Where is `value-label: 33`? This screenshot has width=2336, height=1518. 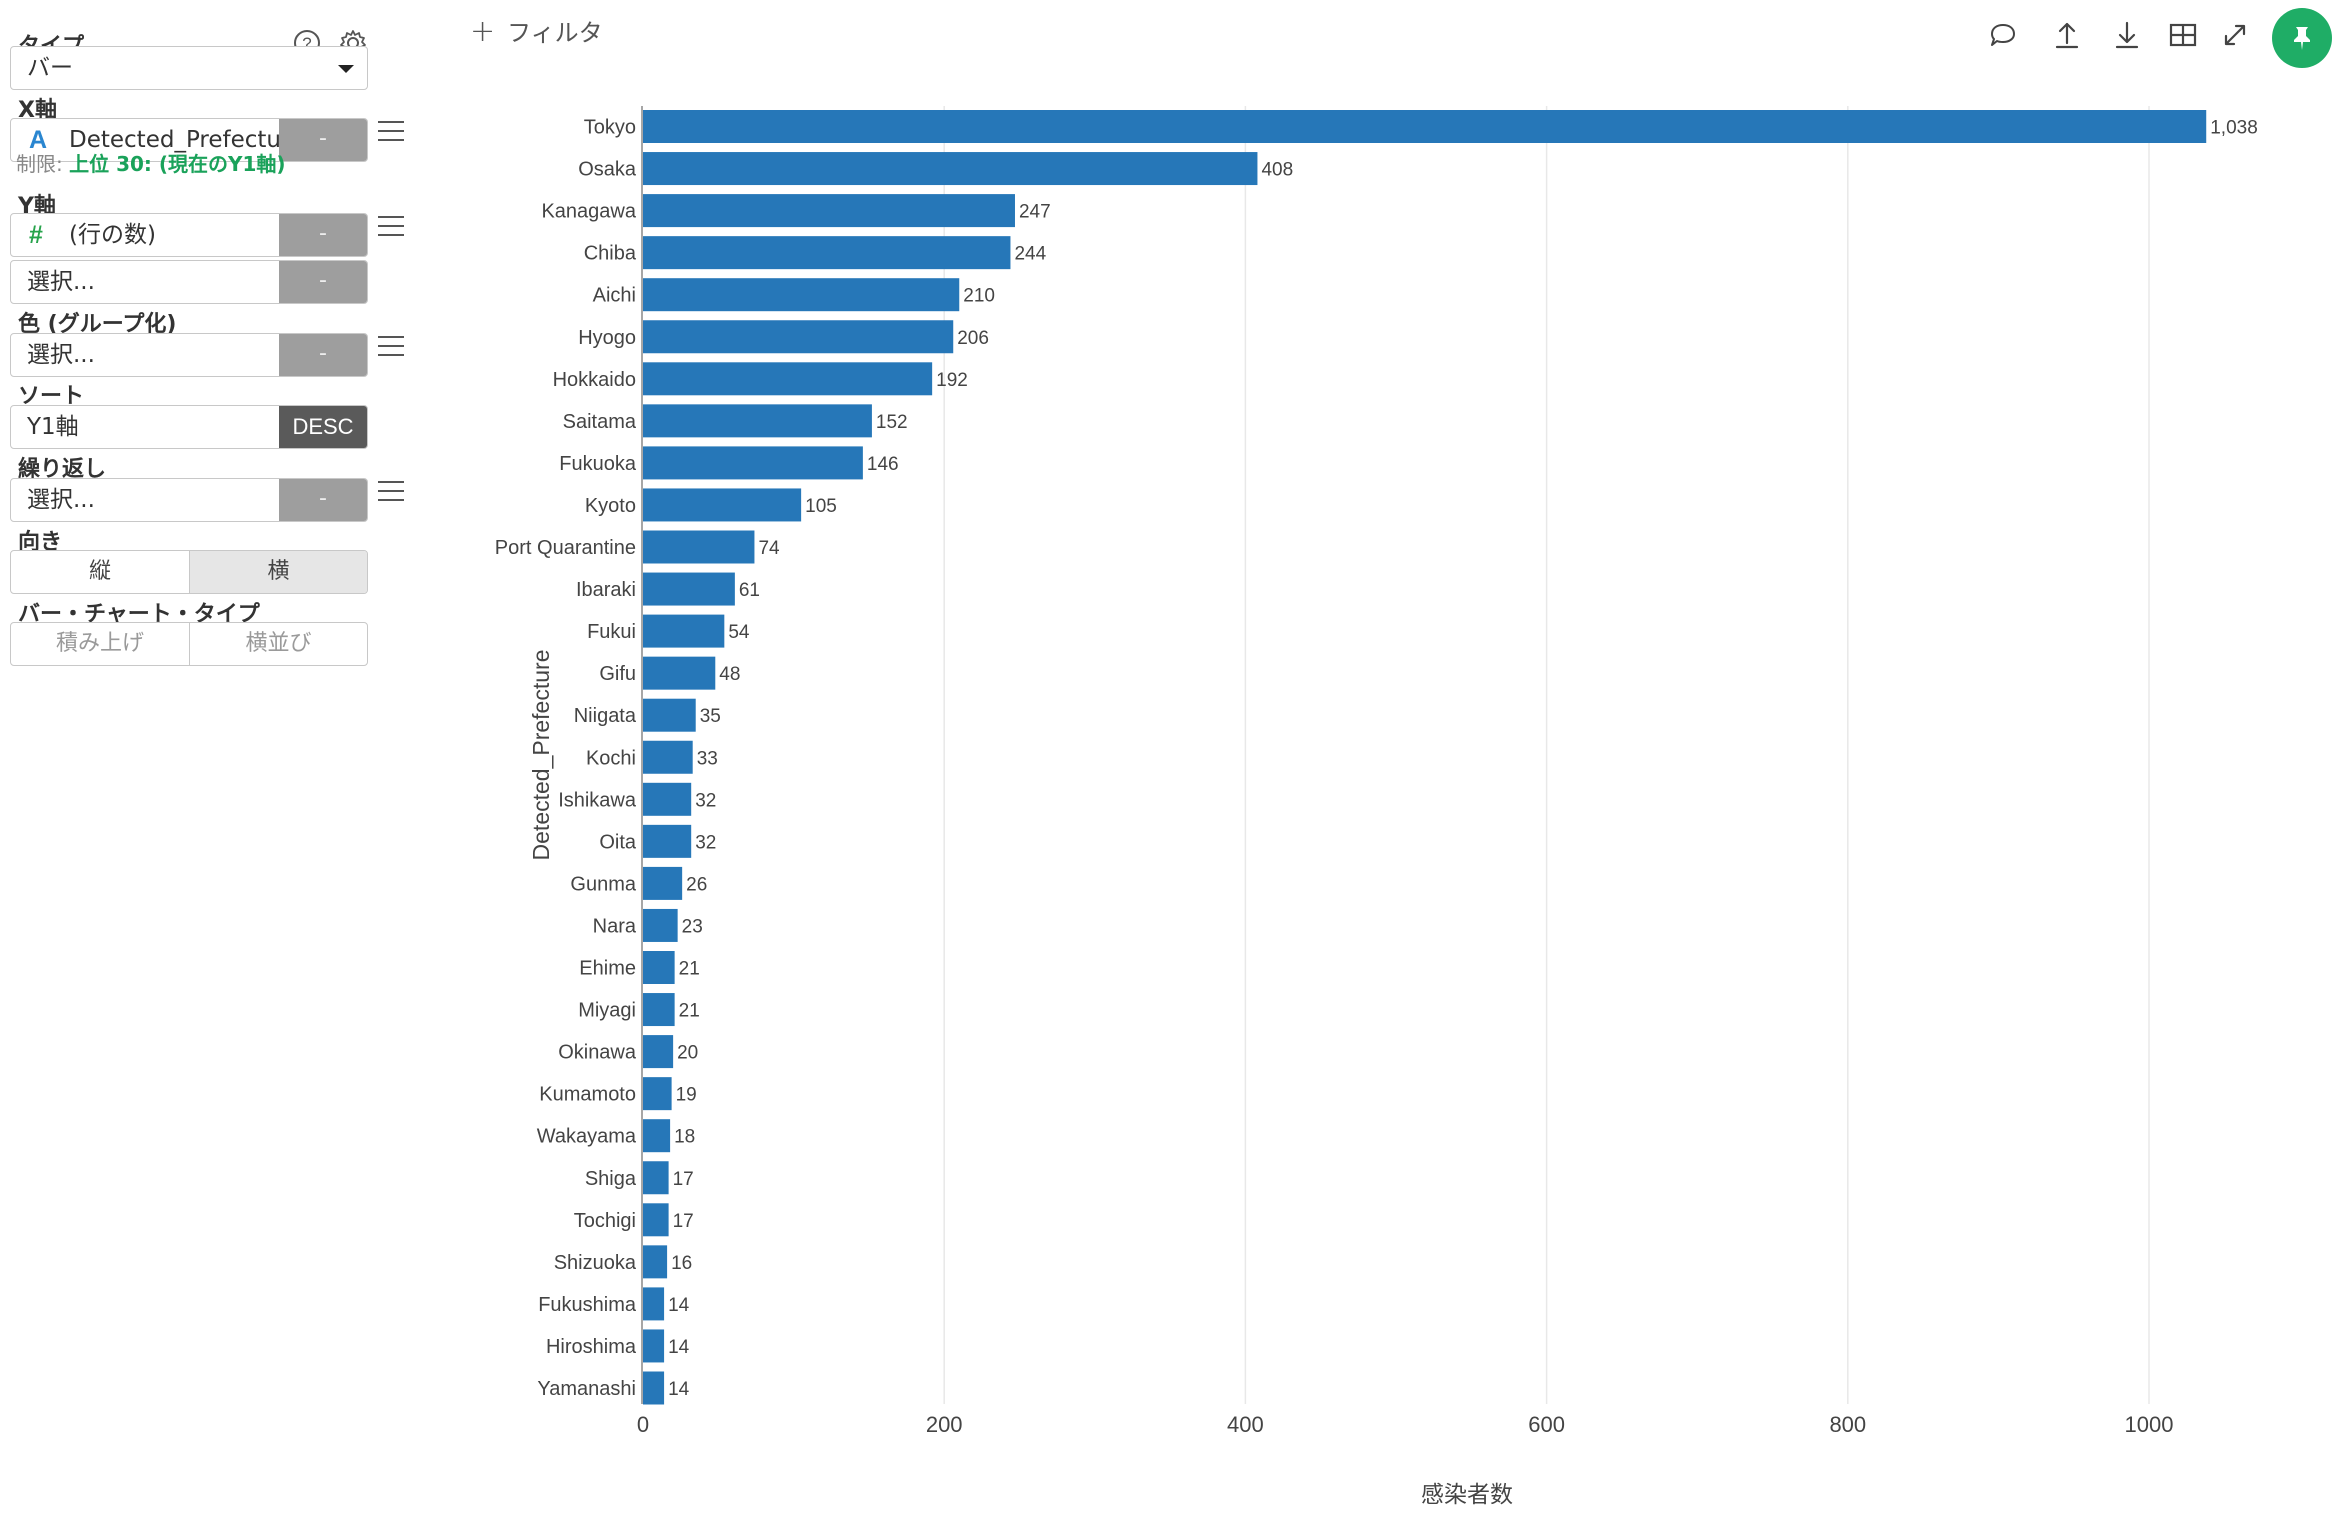 value-label: 33 is located at coordinates (707, 758).